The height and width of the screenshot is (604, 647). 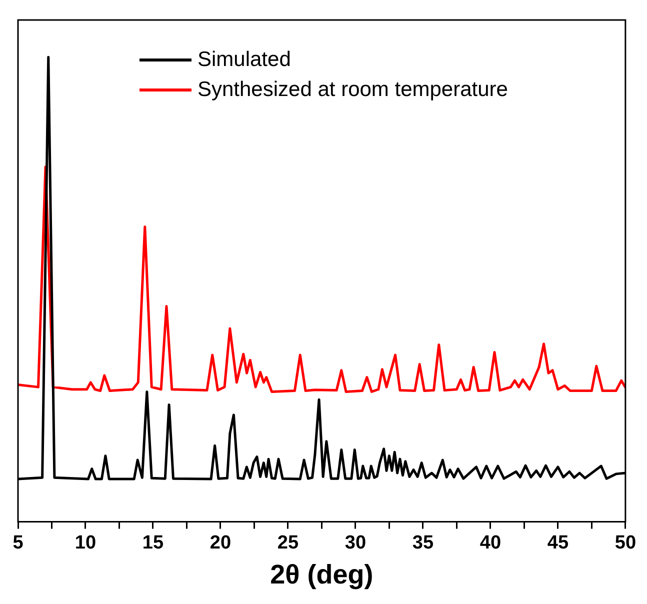 I want to click on x-tick-label: 50, so click(x=625, y=543).